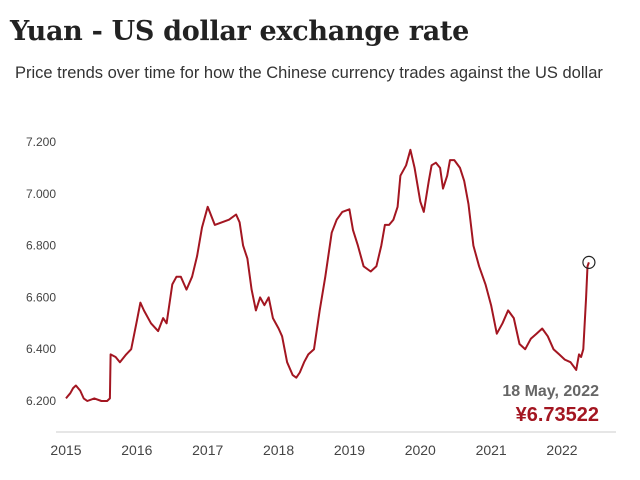  What do you see at coordinates (65, 450) in the screenshot?
I see `x-tick-label: 2015` at bounding box center [65, 450].